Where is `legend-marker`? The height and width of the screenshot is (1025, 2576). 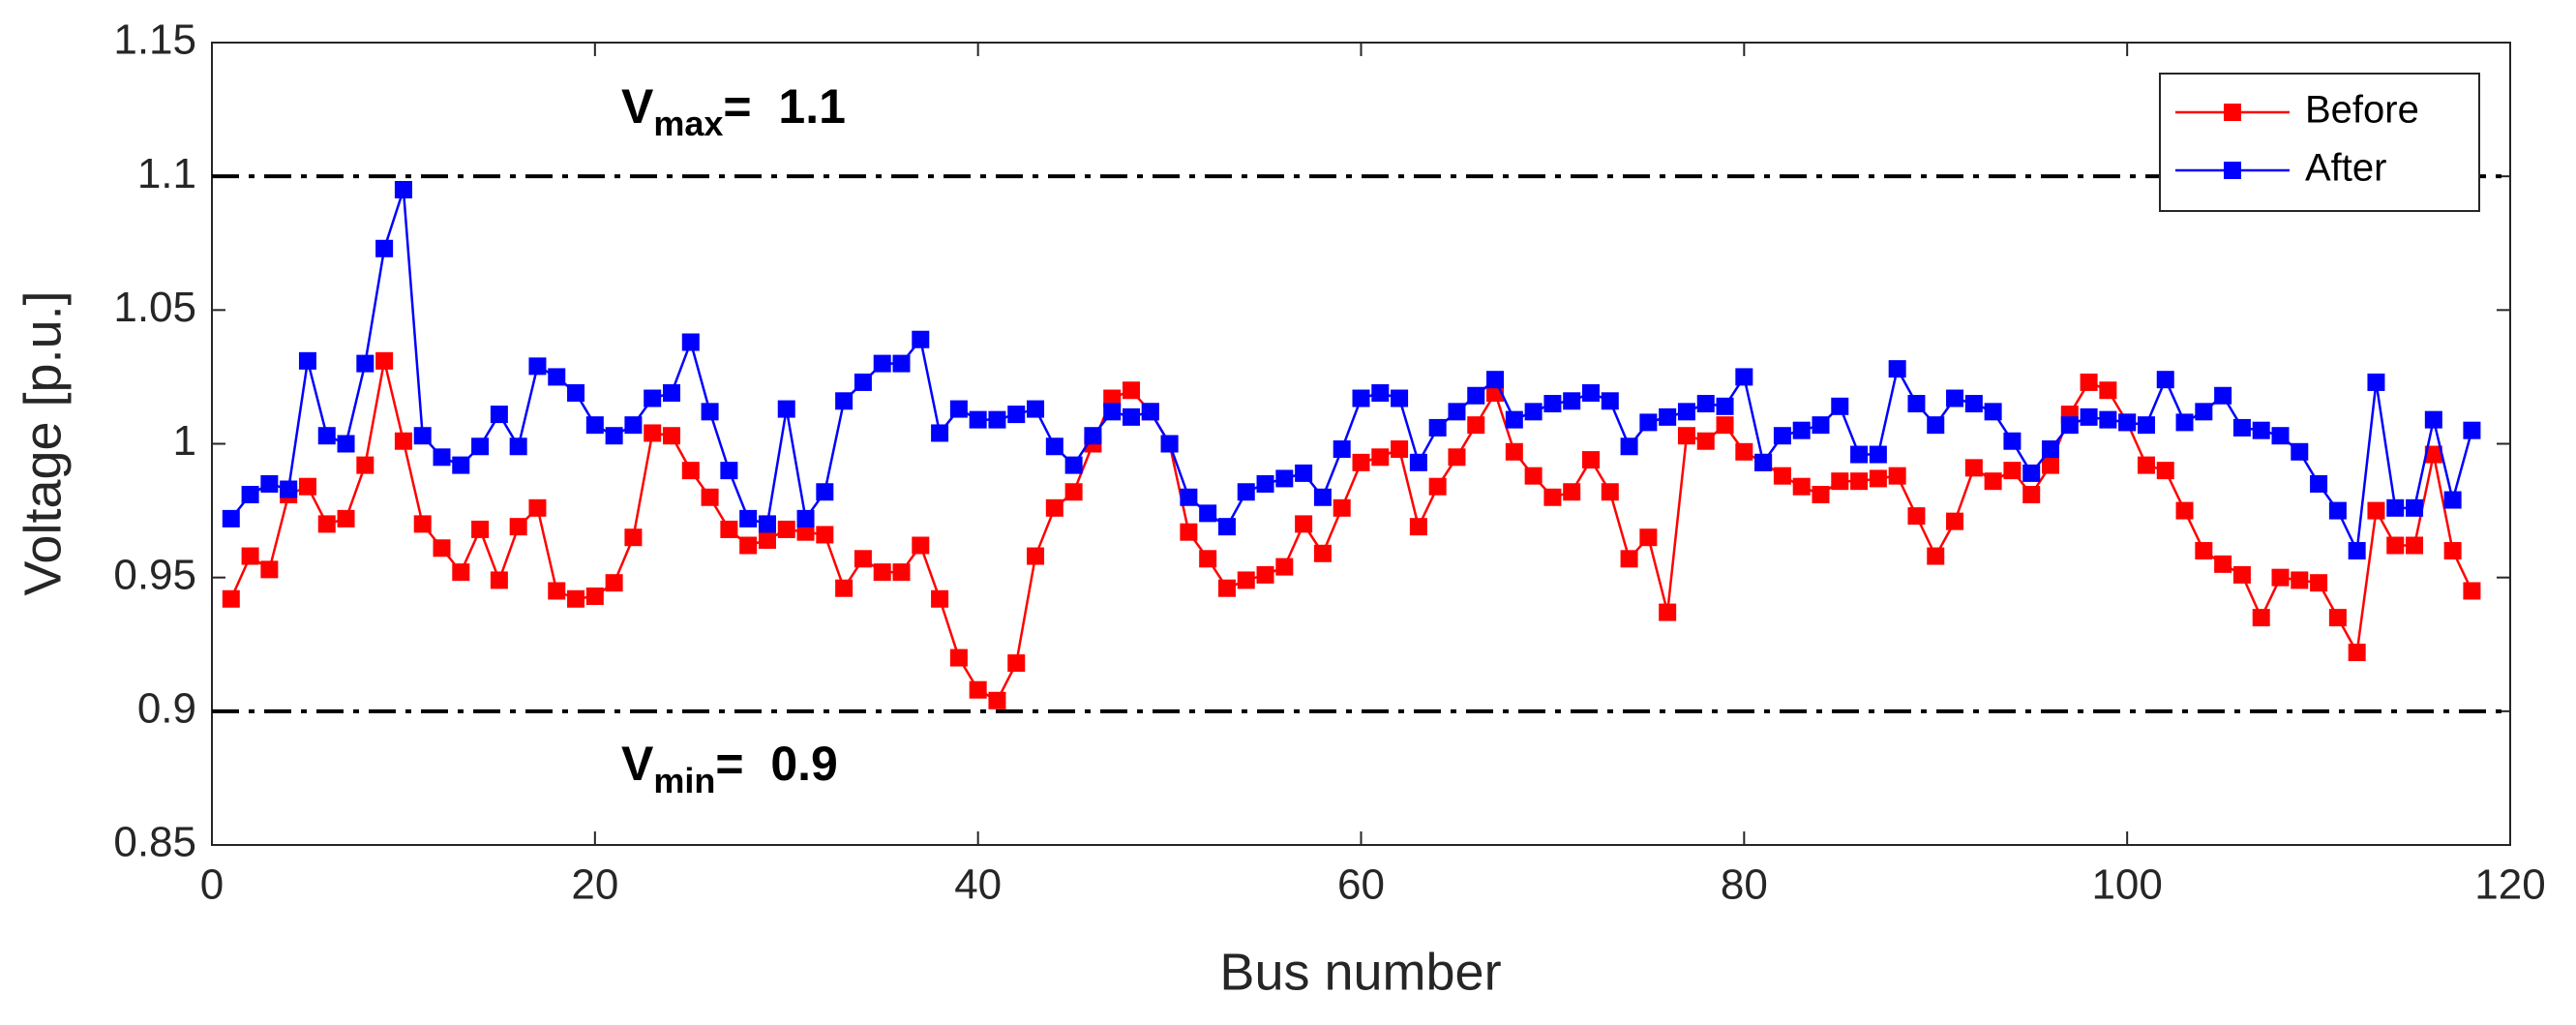
legend-marker is located at coordinates (2232, 112).